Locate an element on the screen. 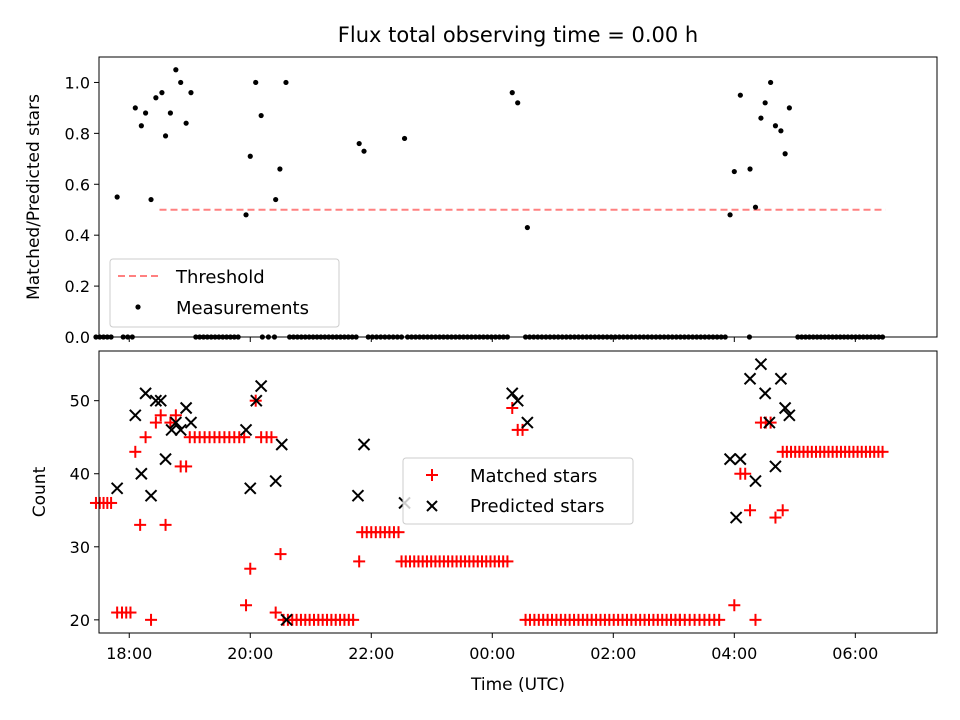 This screenshot has width=960, height=720. top-legend-box is located at coordinates (224, 293).